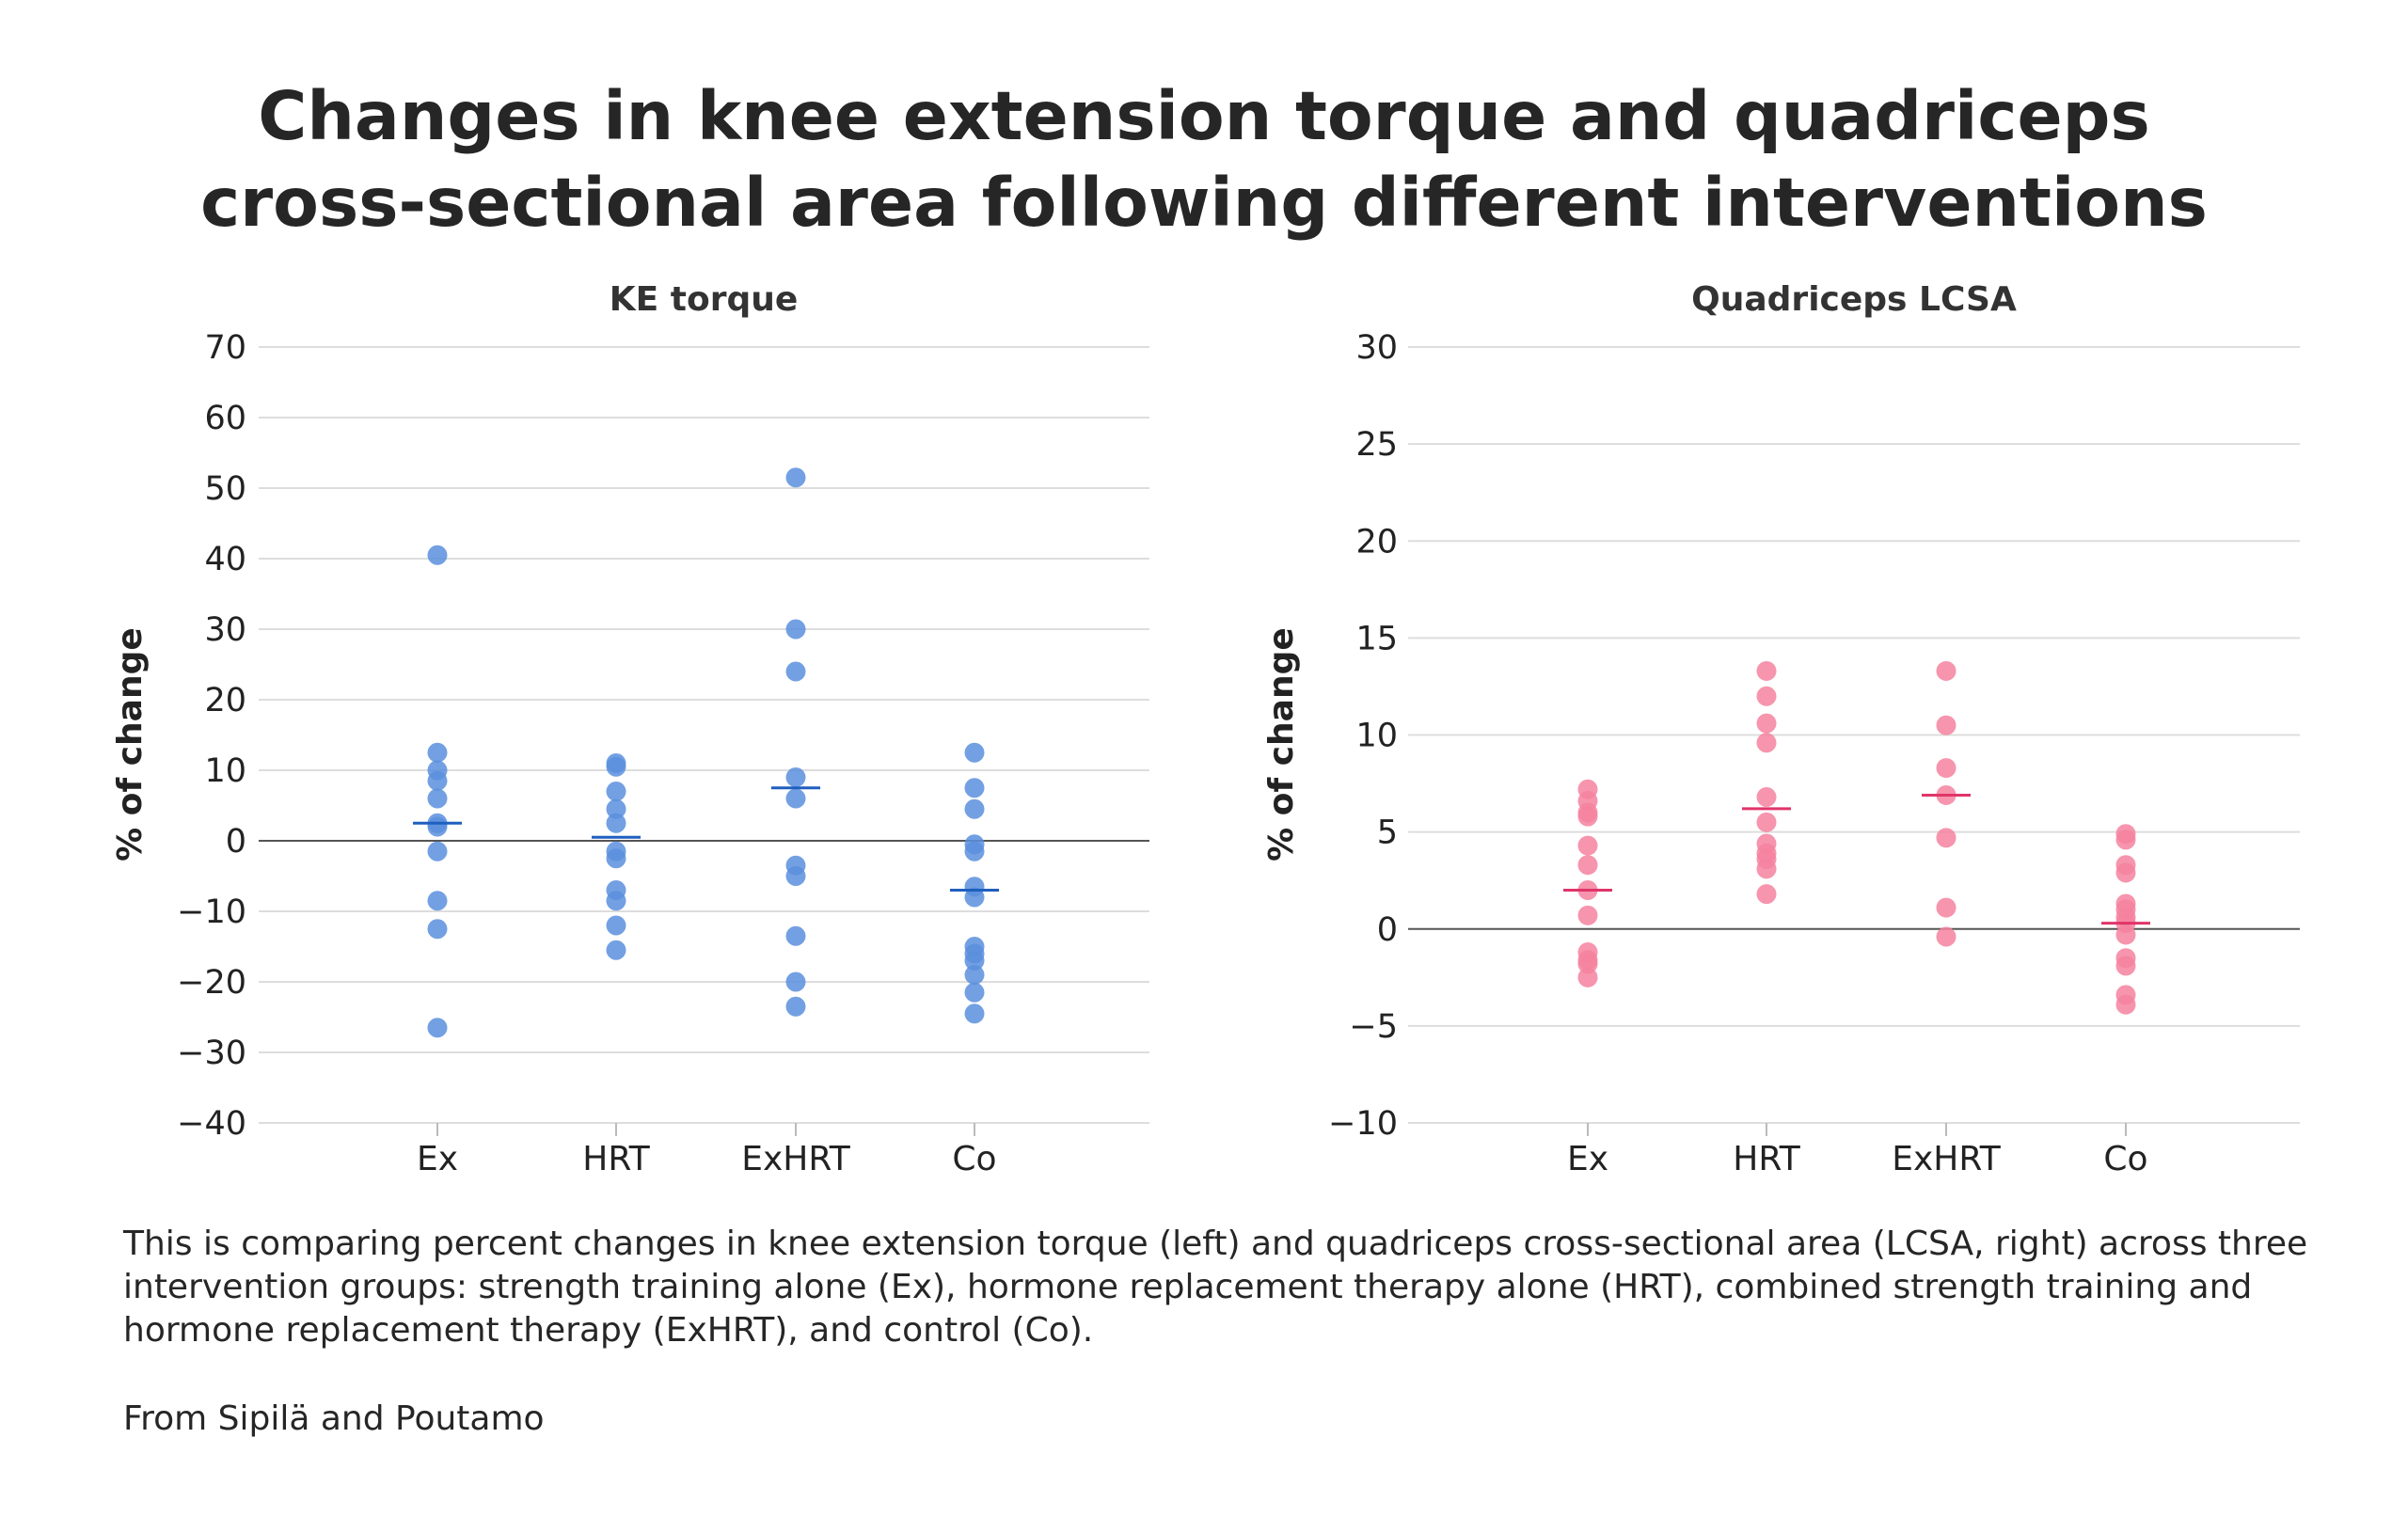 This screenshot has height=1517, width=2408. Describe the element at coordinates (438, 1159) in the screenshot. I see `ke-torque-x-tick-label-ex: Ex` at that location.